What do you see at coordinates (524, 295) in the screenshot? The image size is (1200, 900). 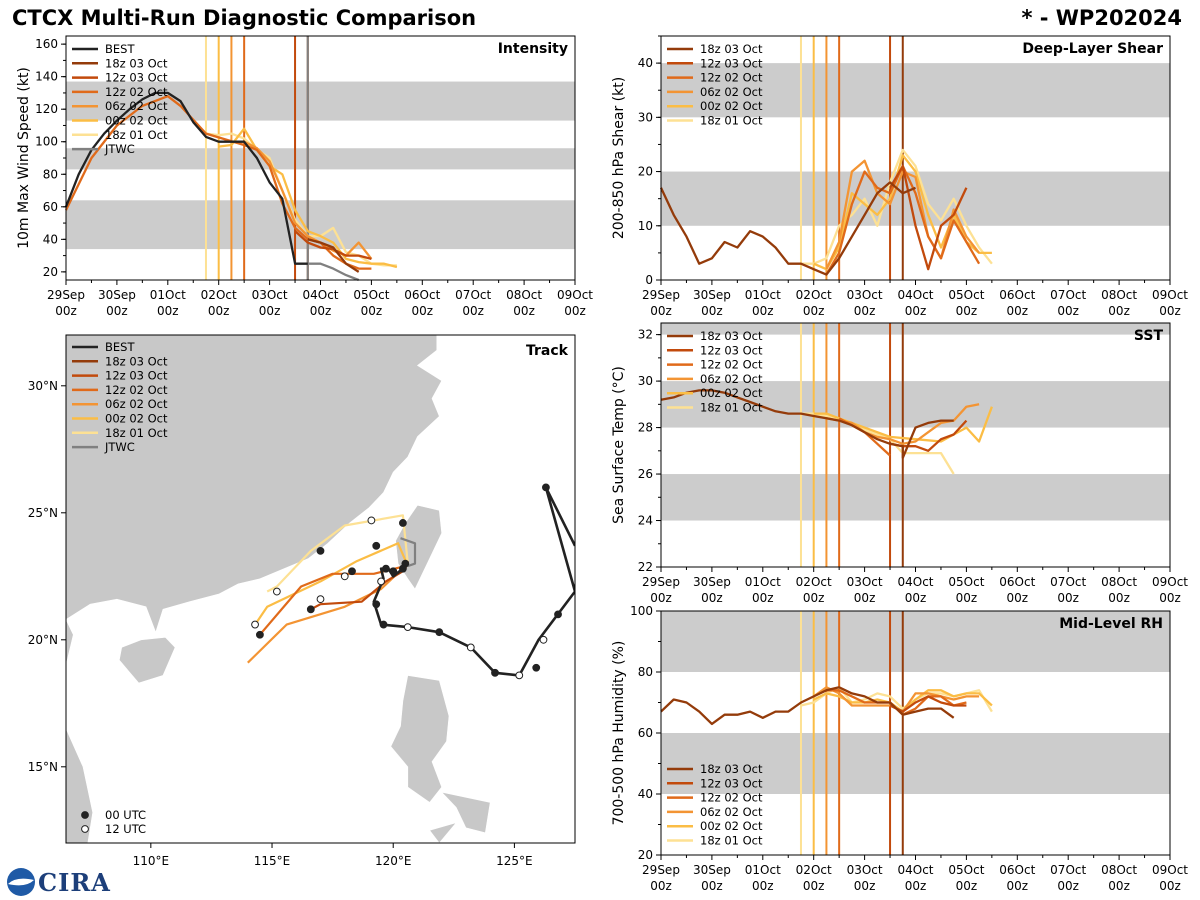 I see `intensity-xtick-label: 08Oct` at bounding box center [524, 295].